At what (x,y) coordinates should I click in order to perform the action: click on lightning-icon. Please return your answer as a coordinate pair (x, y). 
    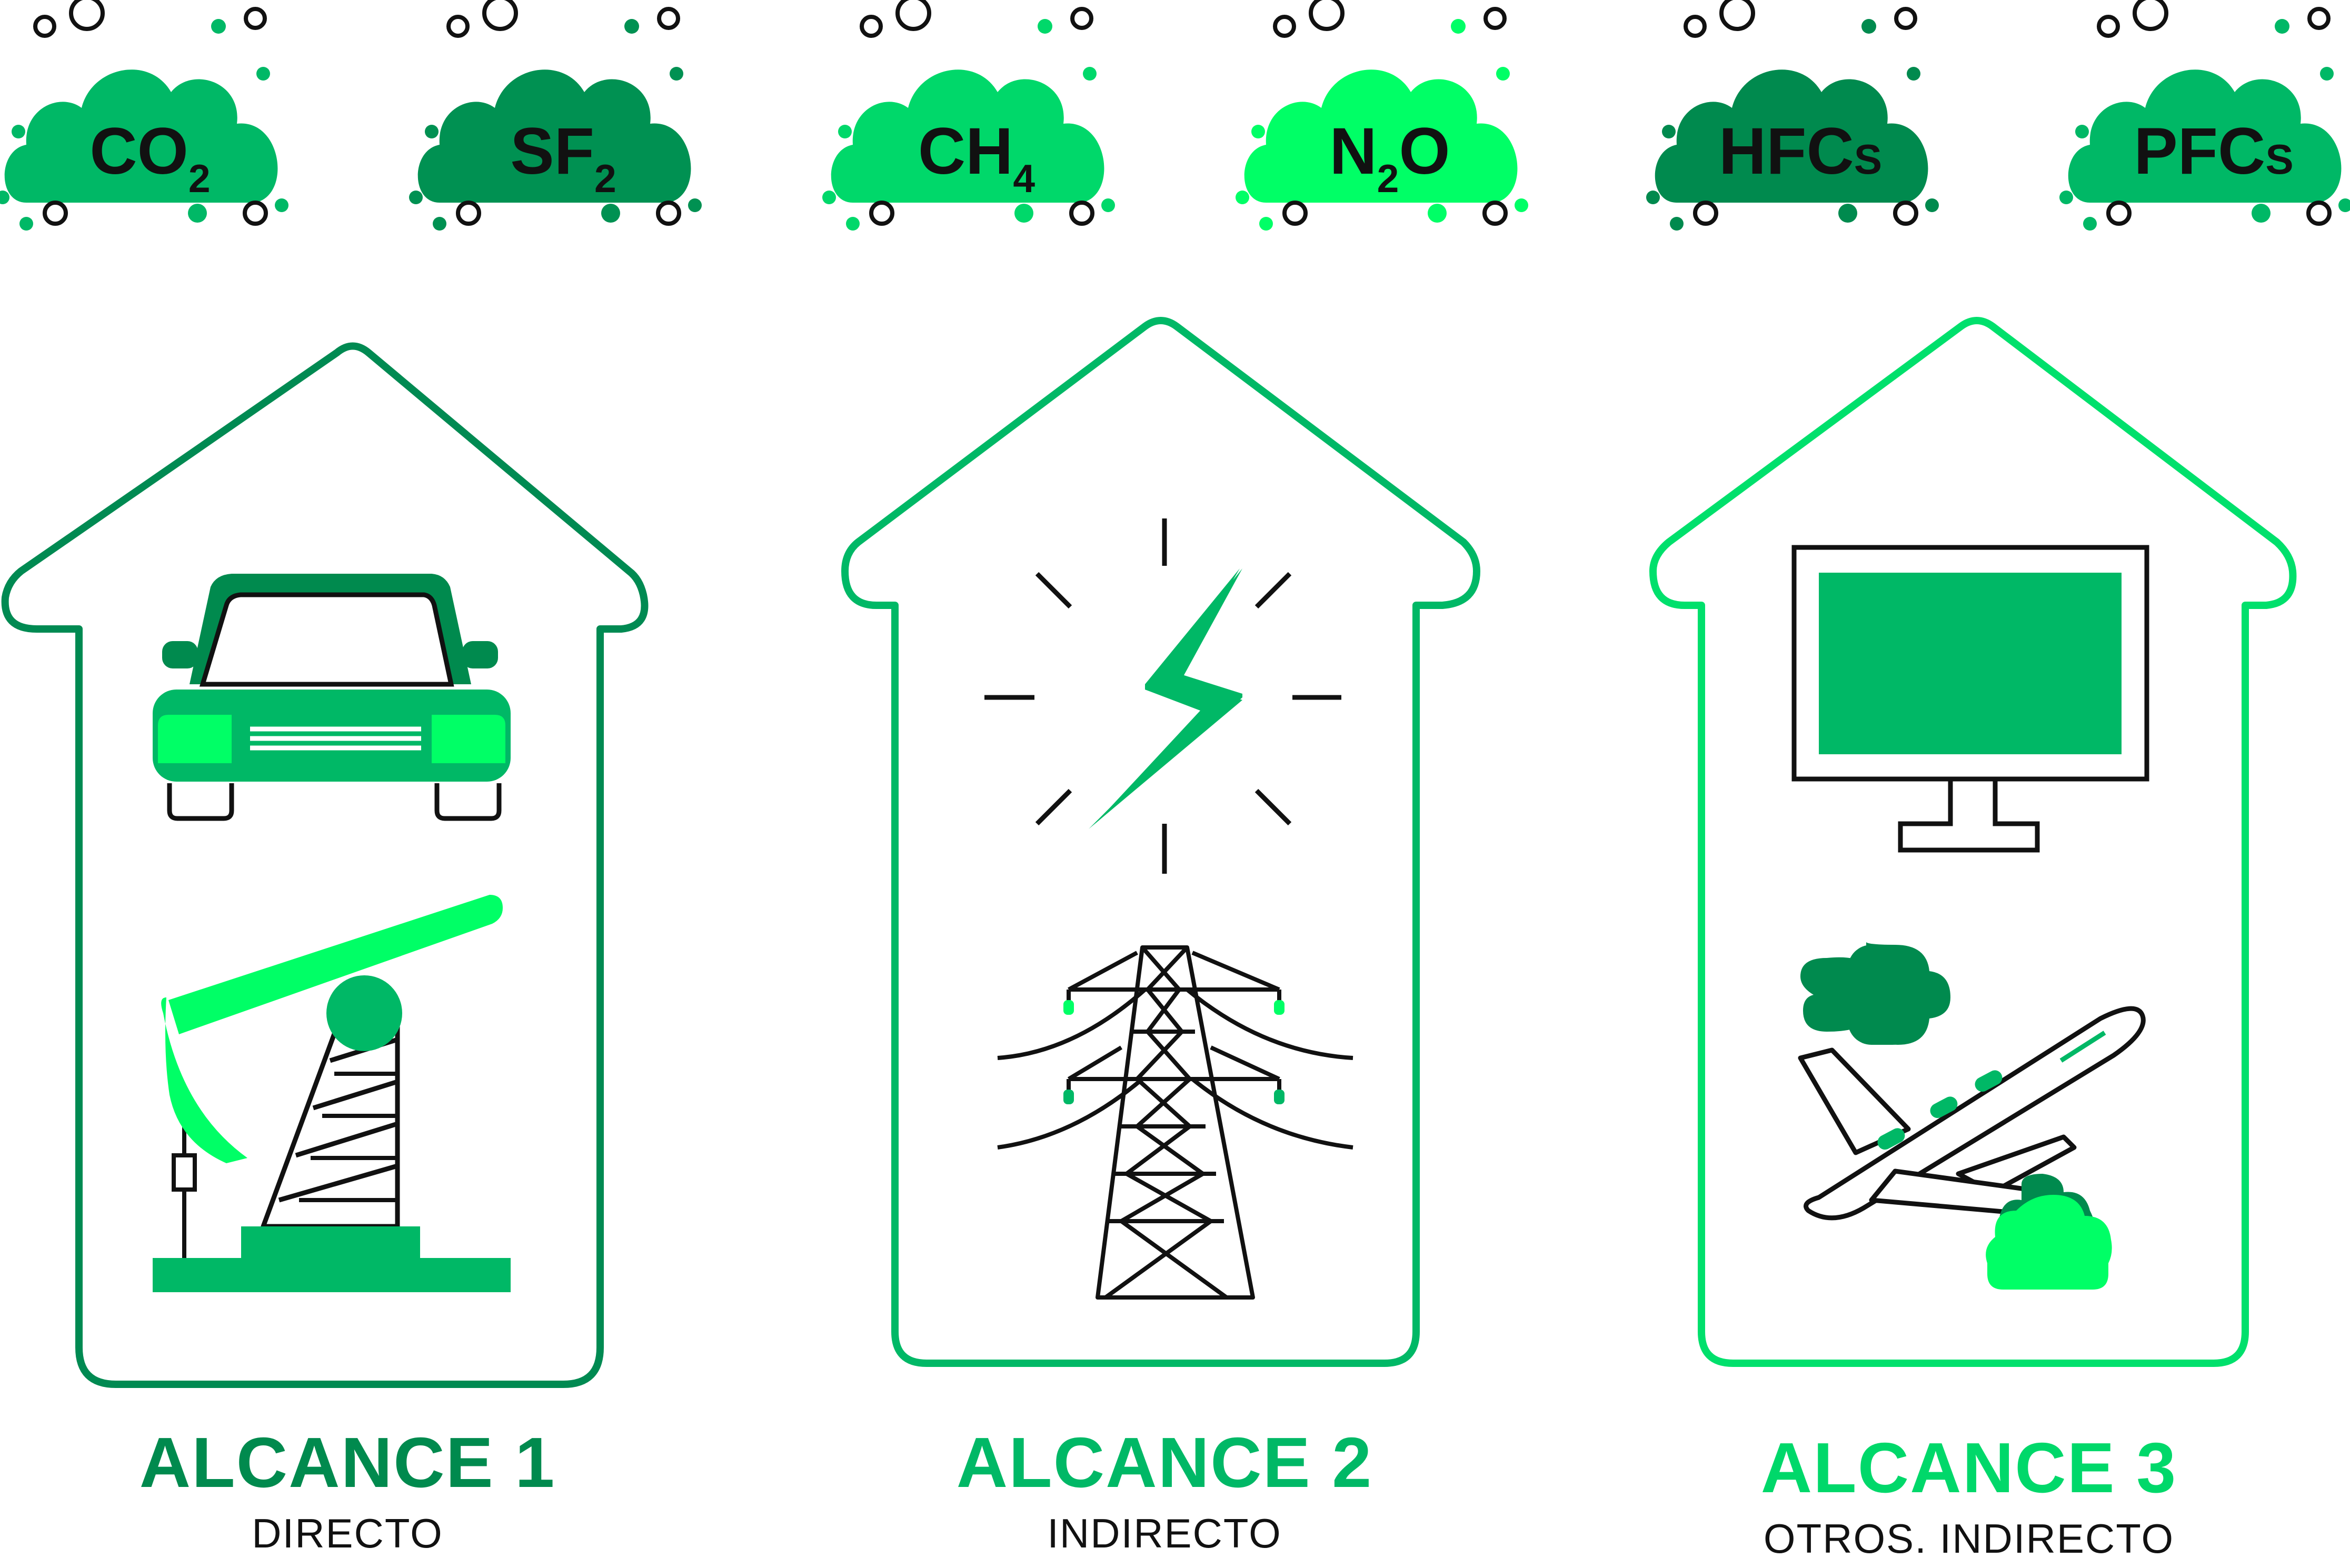
    Looking at the image, I should click on (1162, 696).